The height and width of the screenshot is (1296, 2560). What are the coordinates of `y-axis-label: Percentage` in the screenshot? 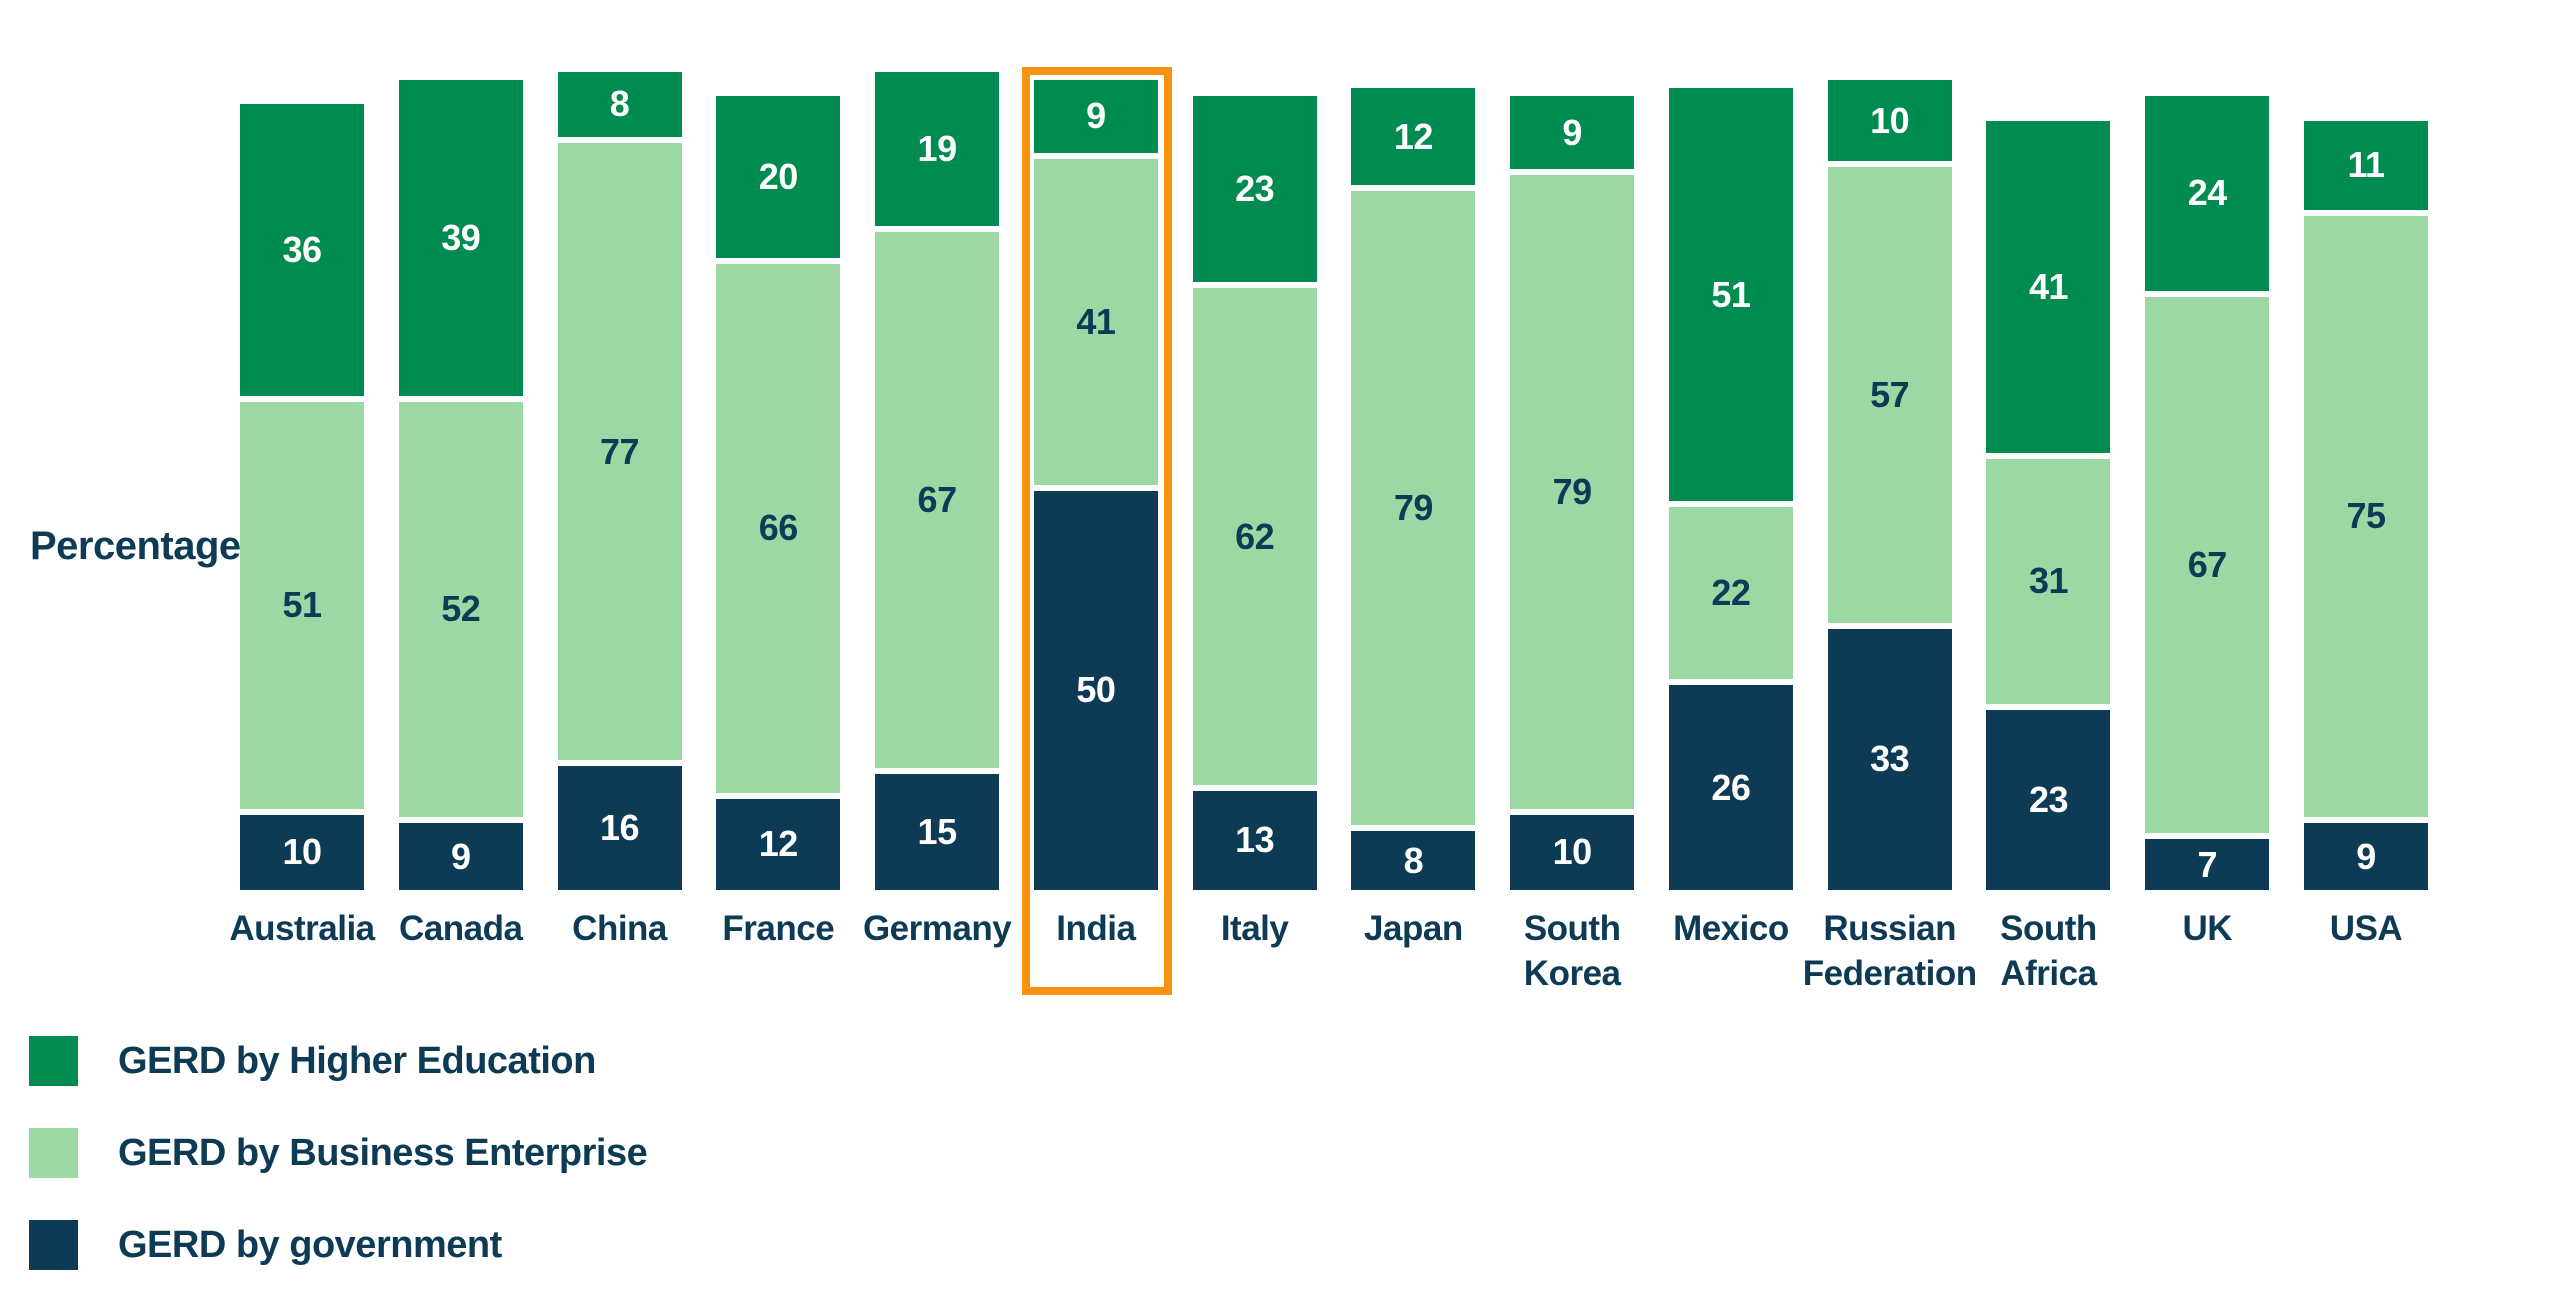 It's located at (135, 546).